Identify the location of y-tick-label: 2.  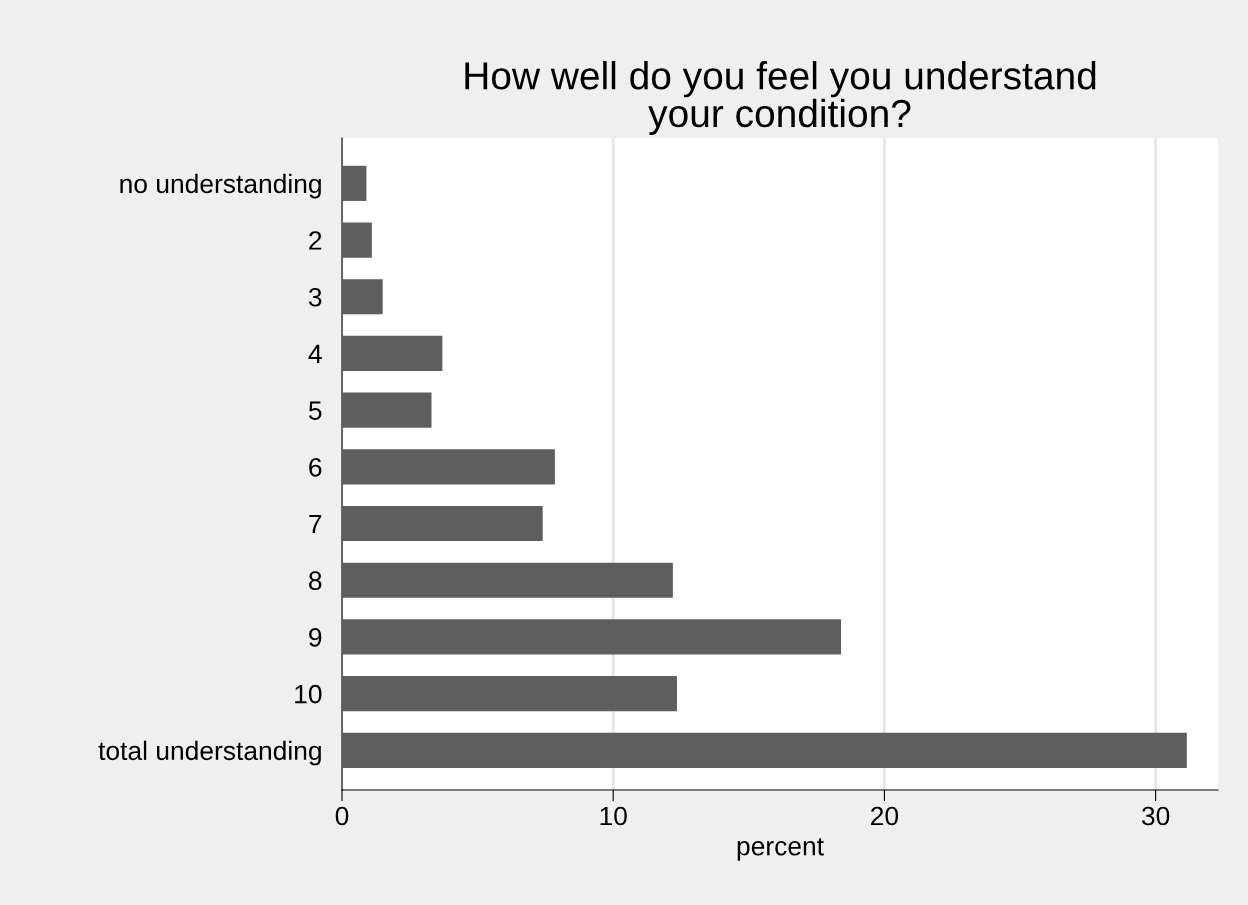
(315, 240).